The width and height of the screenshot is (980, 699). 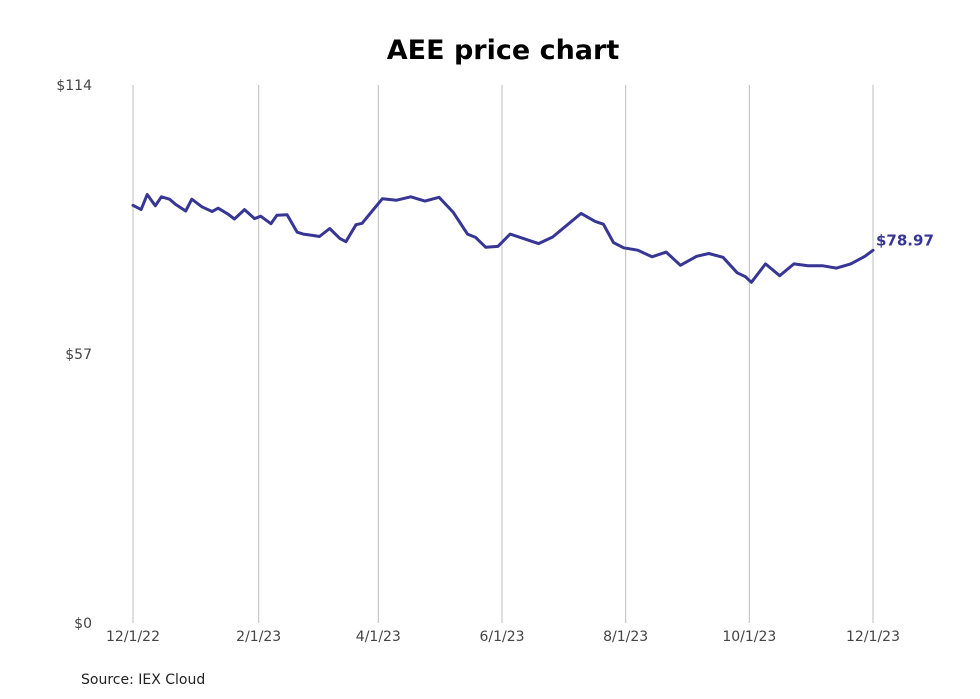 I want to click on x-tick-label: 12/1/22, so click(x=133, y=637).